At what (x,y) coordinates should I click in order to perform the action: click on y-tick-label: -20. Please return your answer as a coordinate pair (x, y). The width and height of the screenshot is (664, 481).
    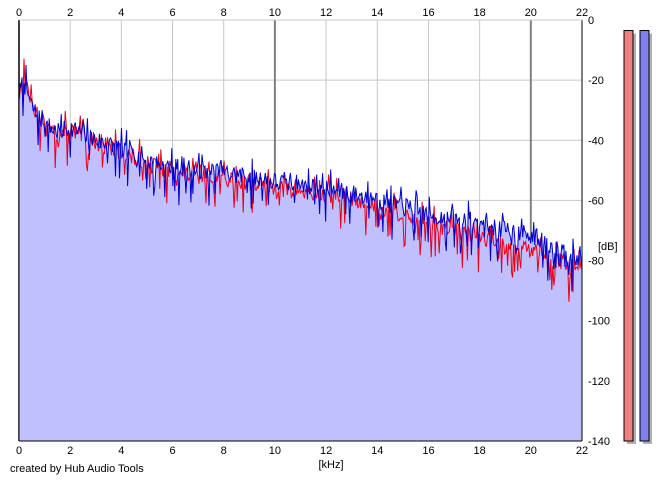
    Looking at the image, I should click on (596, 81).